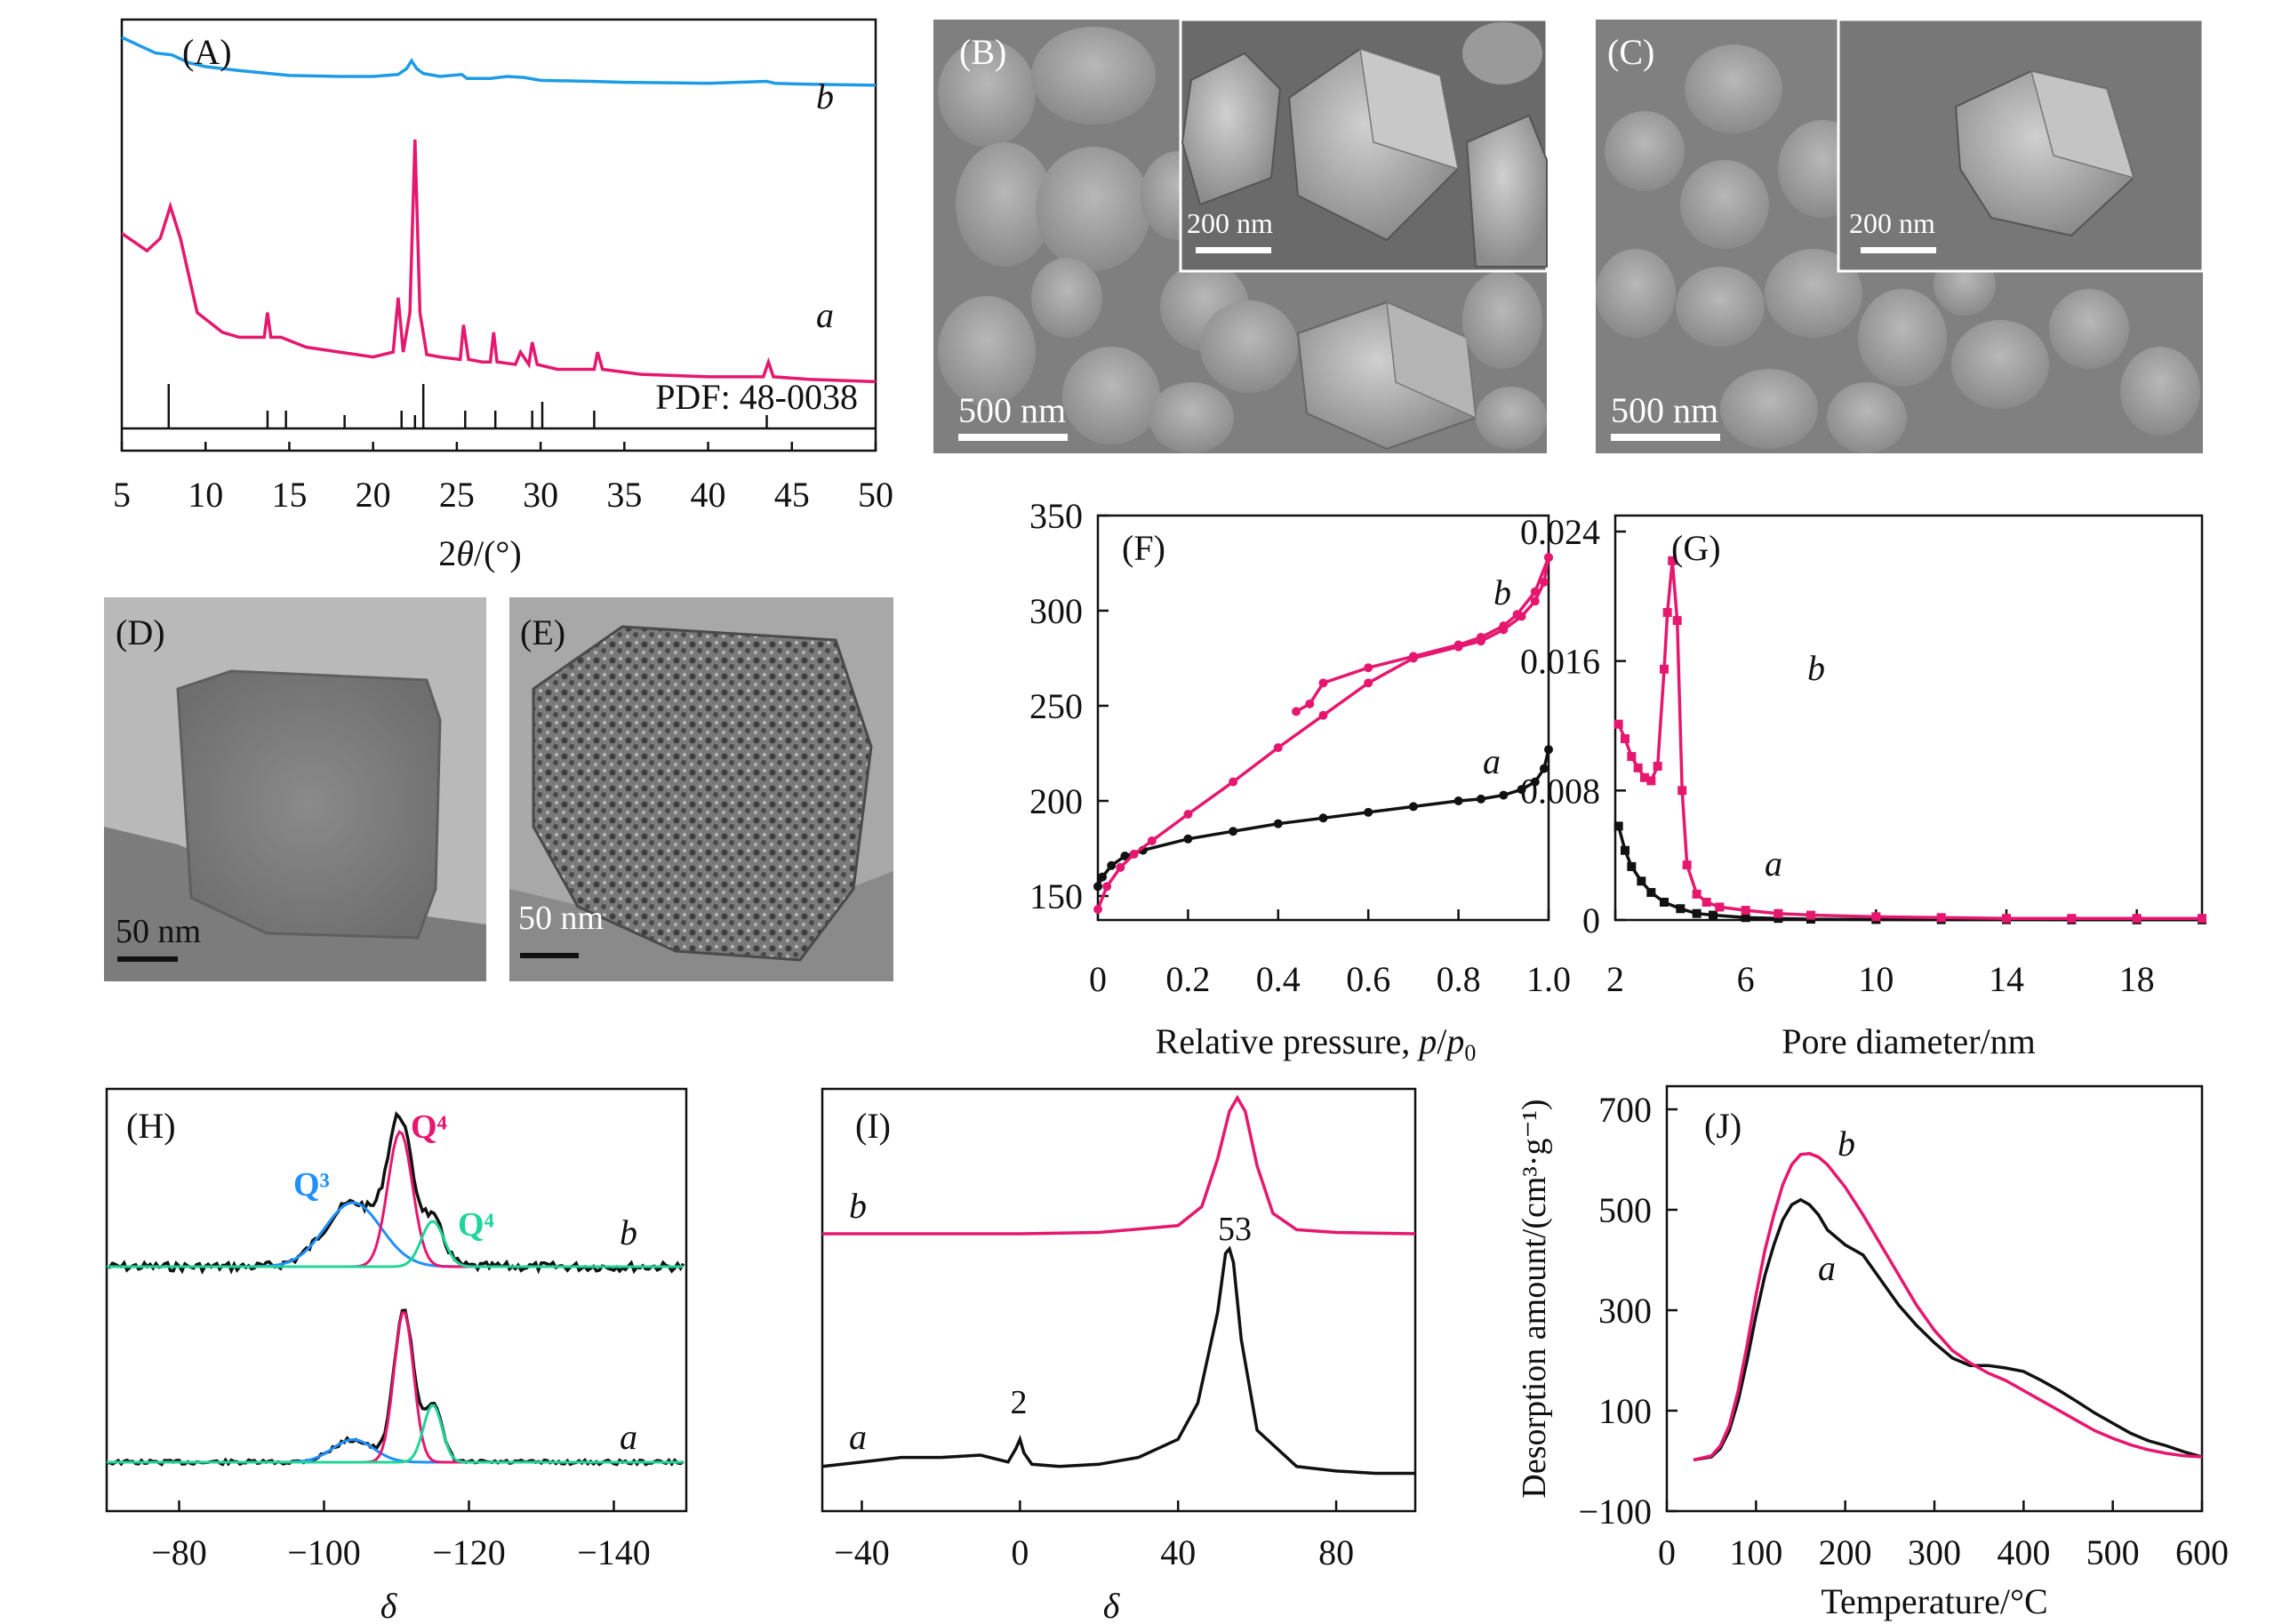  What do you see at coordinates (1459, 979) in the screenshot?
I see `x-tick-label: 0.8` at bounding box center [1459, 979].